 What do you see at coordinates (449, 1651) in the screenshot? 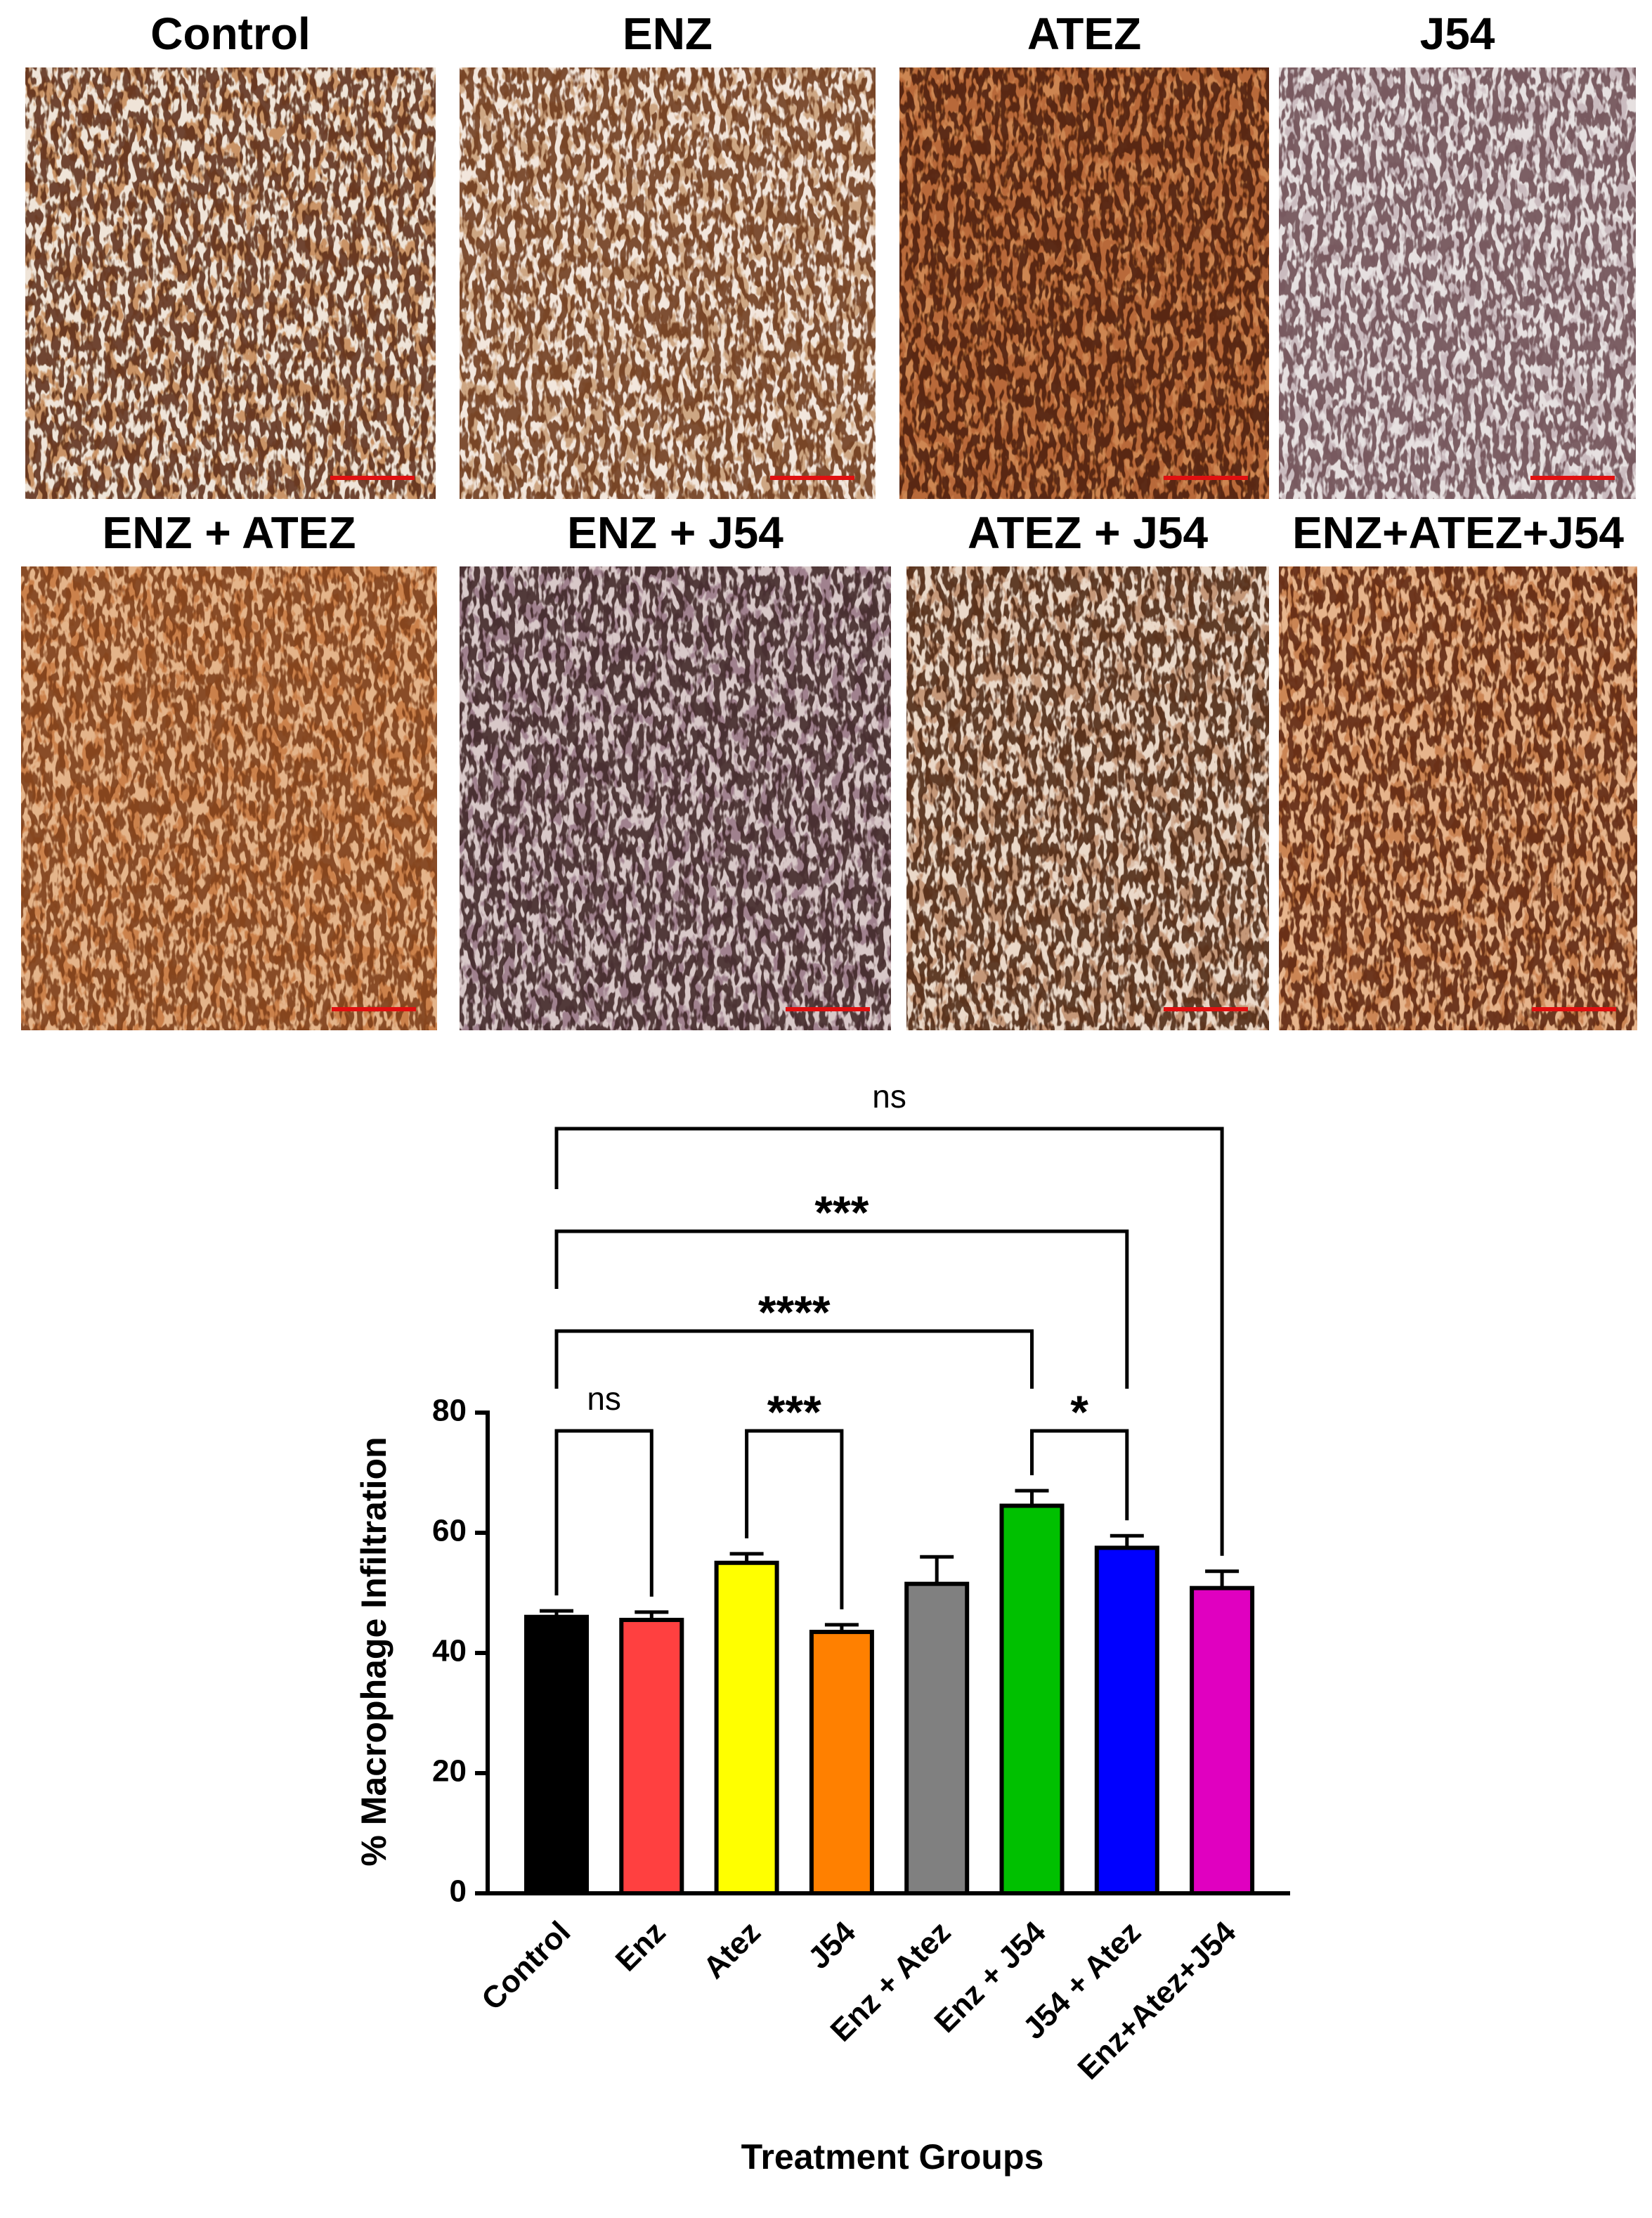
I see `y-tick-label: 40` at bounding box center [449, 1651].